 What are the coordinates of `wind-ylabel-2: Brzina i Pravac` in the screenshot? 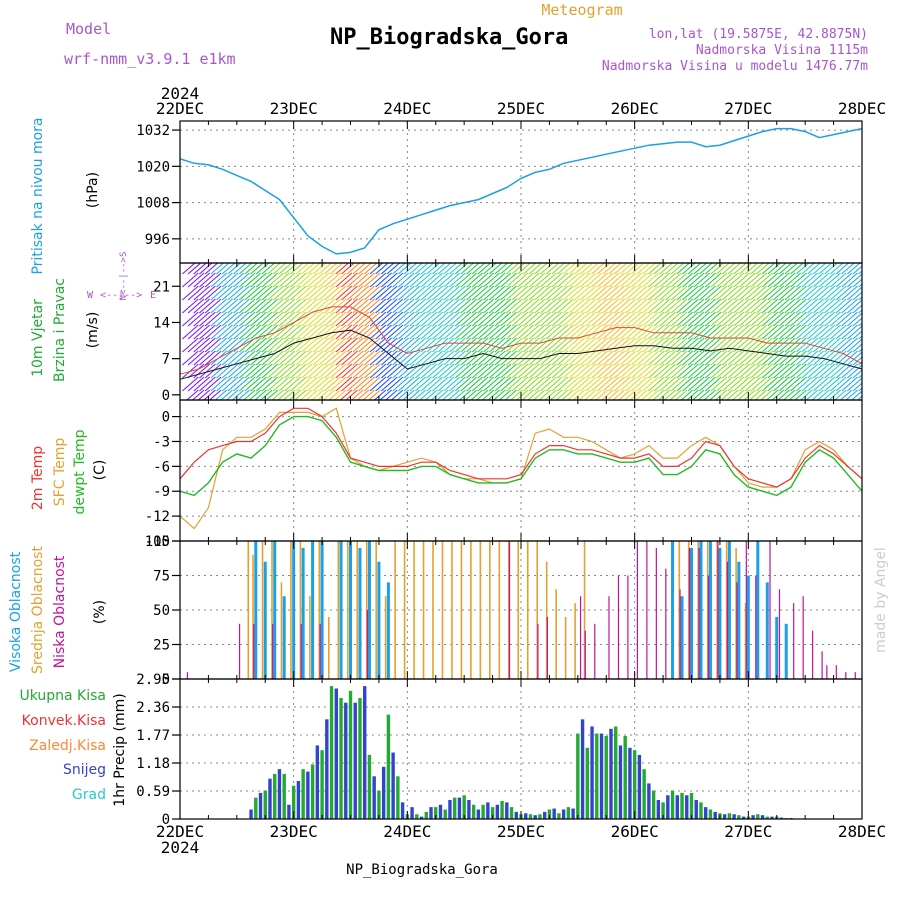 It's located at (60, 330).